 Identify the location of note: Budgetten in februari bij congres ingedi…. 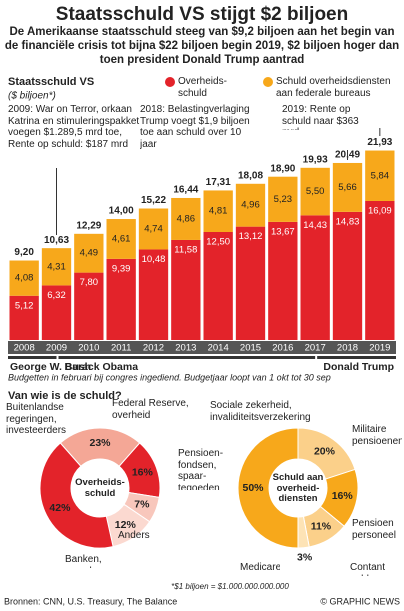
(169, 377).